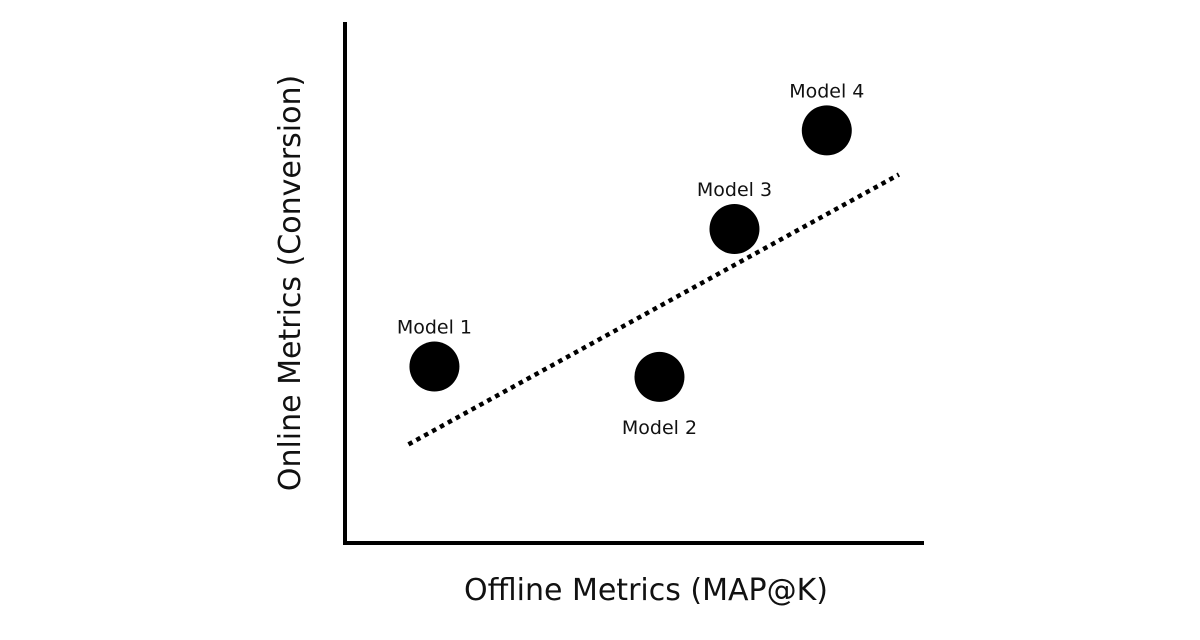 The width and height of the screenshot is (1200, 640). What do you see at coordinates (434, 328) in the screenshot?
I see `point-label-model-1: Model 1` at bounding box center [434, 328].